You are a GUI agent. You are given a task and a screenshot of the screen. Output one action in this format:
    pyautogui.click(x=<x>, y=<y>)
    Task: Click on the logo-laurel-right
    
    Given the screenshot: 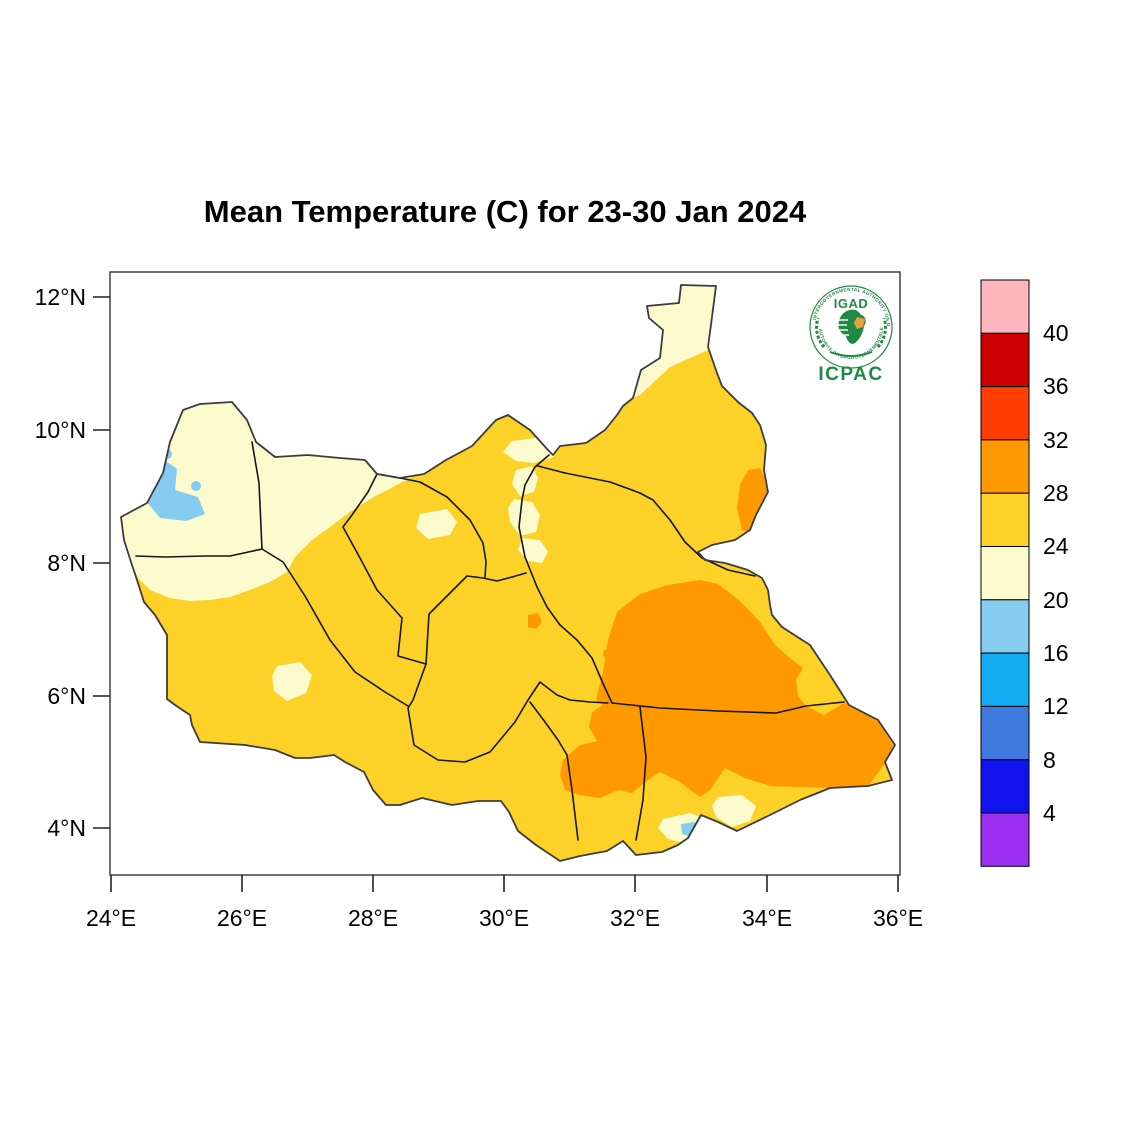 What is the action you would take?
    pyautogui.click(x=881, y=332)
    